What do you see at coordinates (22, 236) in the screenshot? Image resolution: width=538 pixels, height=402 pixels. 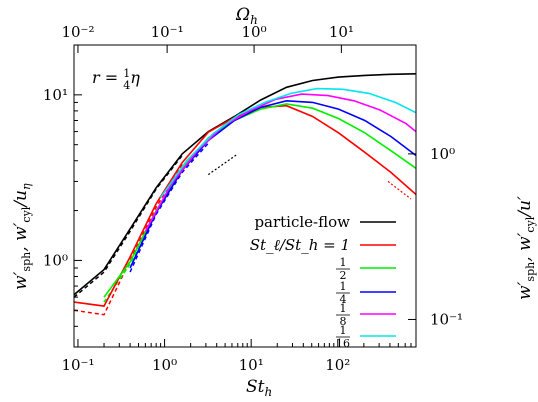 I see `y-axis-label-left: w′sph, w′cyl/uη` at bounding box center [22, 236].